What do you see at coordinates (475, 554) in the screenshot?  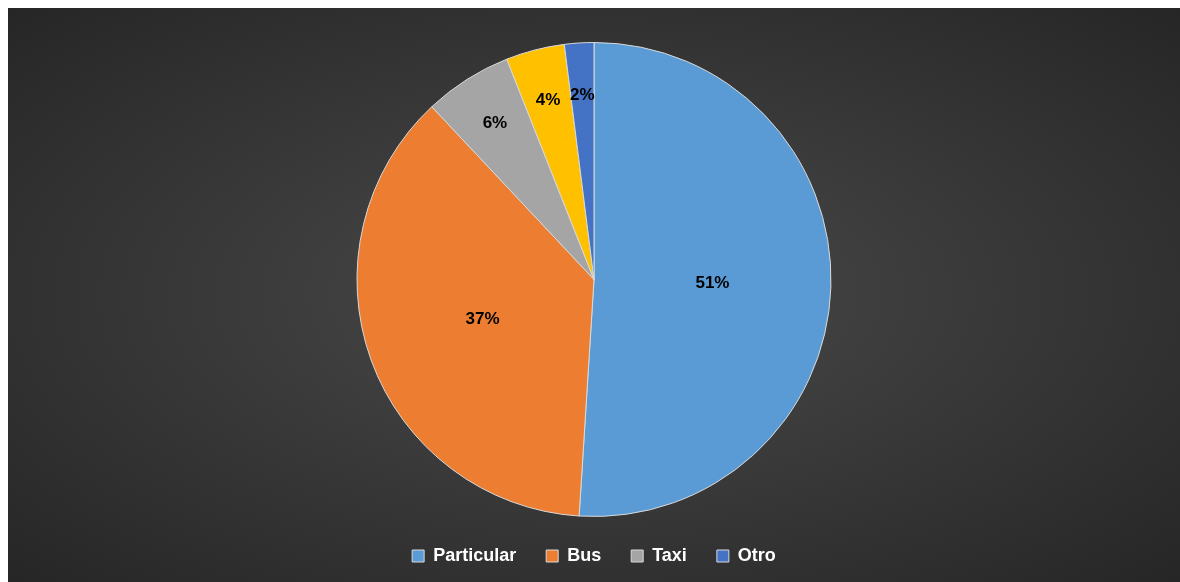 I see `legend-label: Particular` at bounding box center [475, 554].